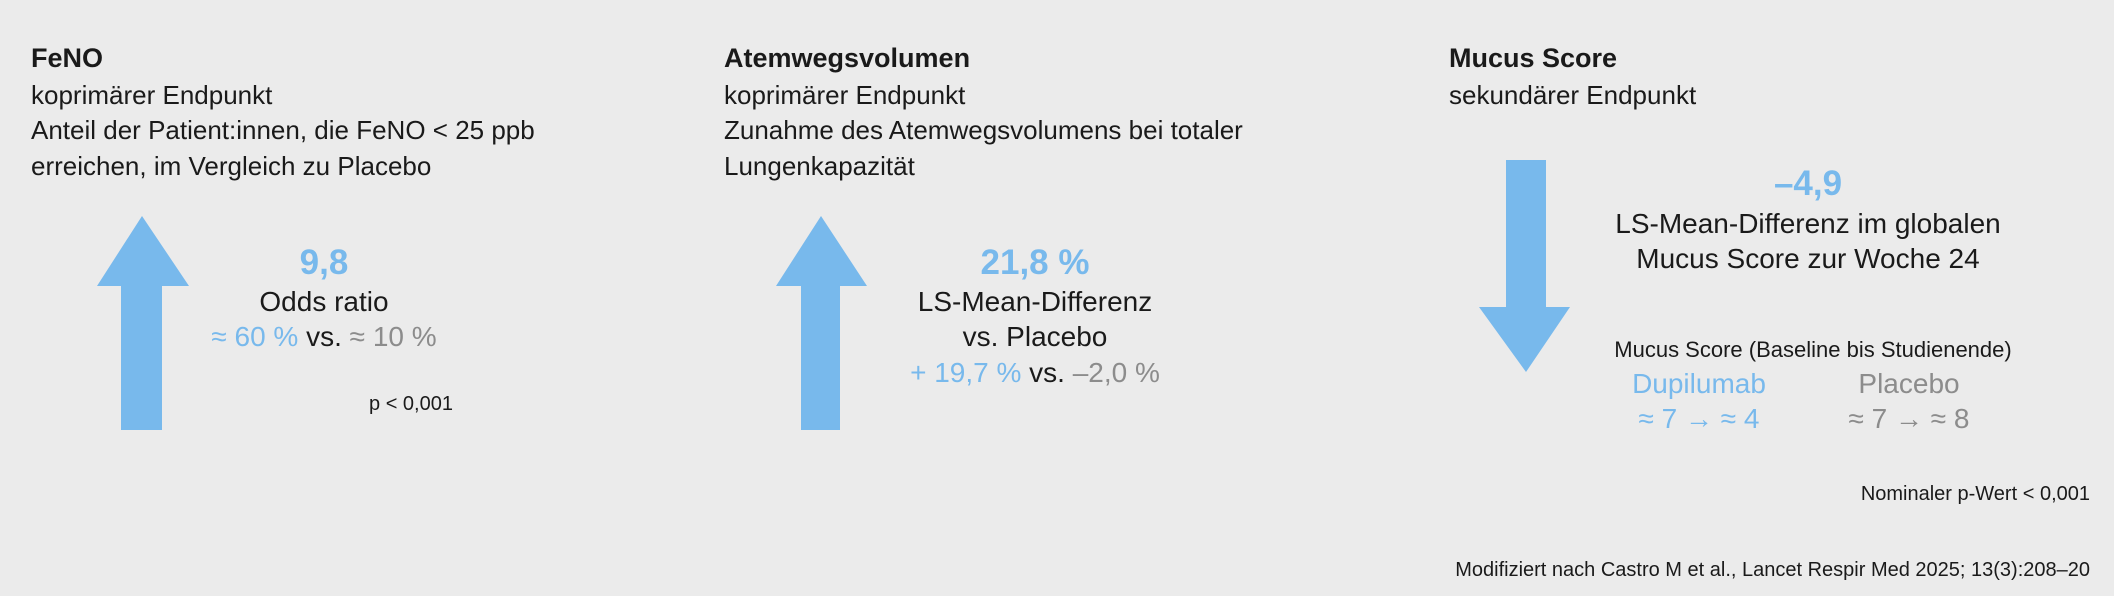 The height and width of the screenshot is (596, 2114). I want to click on treatment-value: ≈ 60 %, so click(254, 336).